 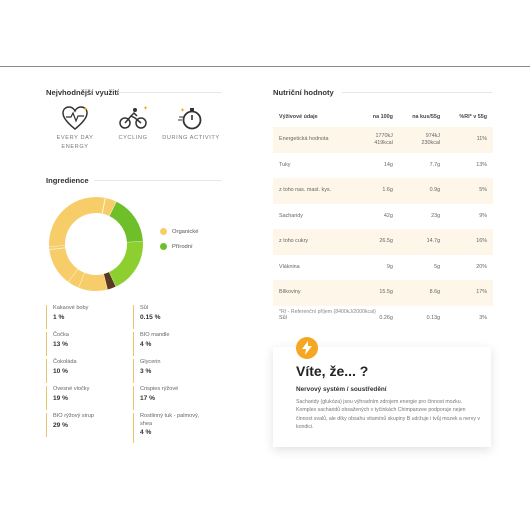 I want to click on per-piece-cell: 23g, so click(x=436, y=215).